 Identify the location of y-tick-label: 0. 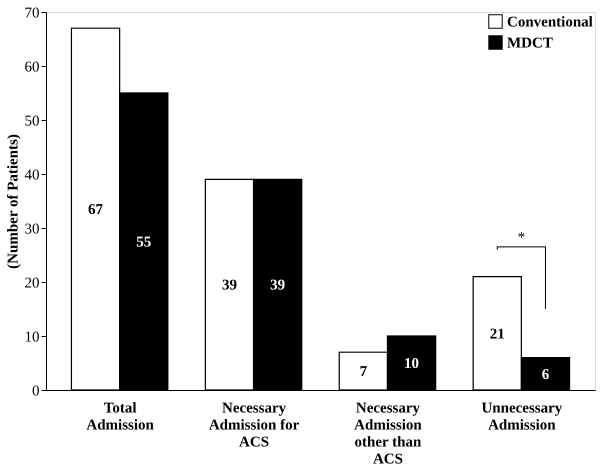
(36, 392).